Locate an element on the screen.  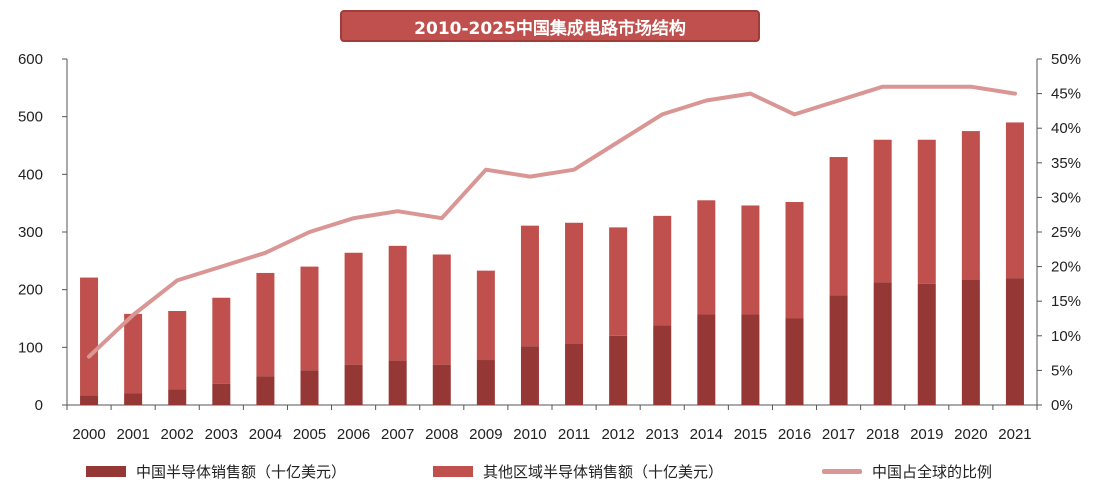
y-right-tick-label: 25% is located at coordinates (1066, 232).